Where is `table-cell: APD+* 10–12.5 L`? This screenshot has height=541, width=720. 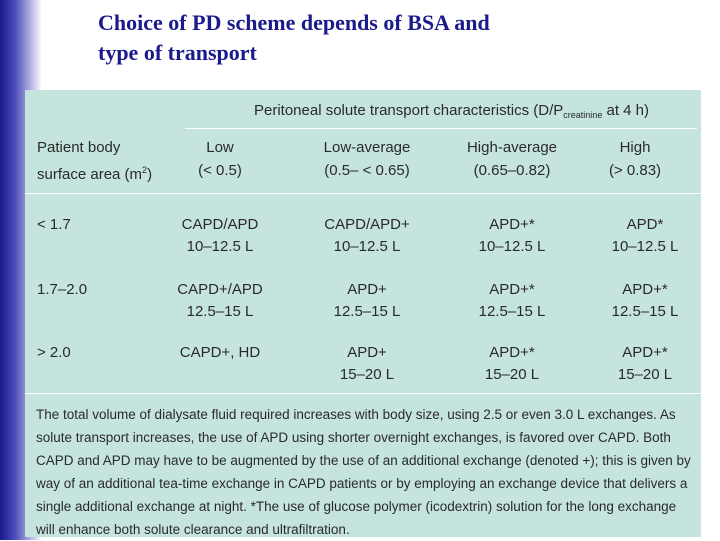 table-cell: APD+* 10–12.5 L is located at coordinates (512, 236).